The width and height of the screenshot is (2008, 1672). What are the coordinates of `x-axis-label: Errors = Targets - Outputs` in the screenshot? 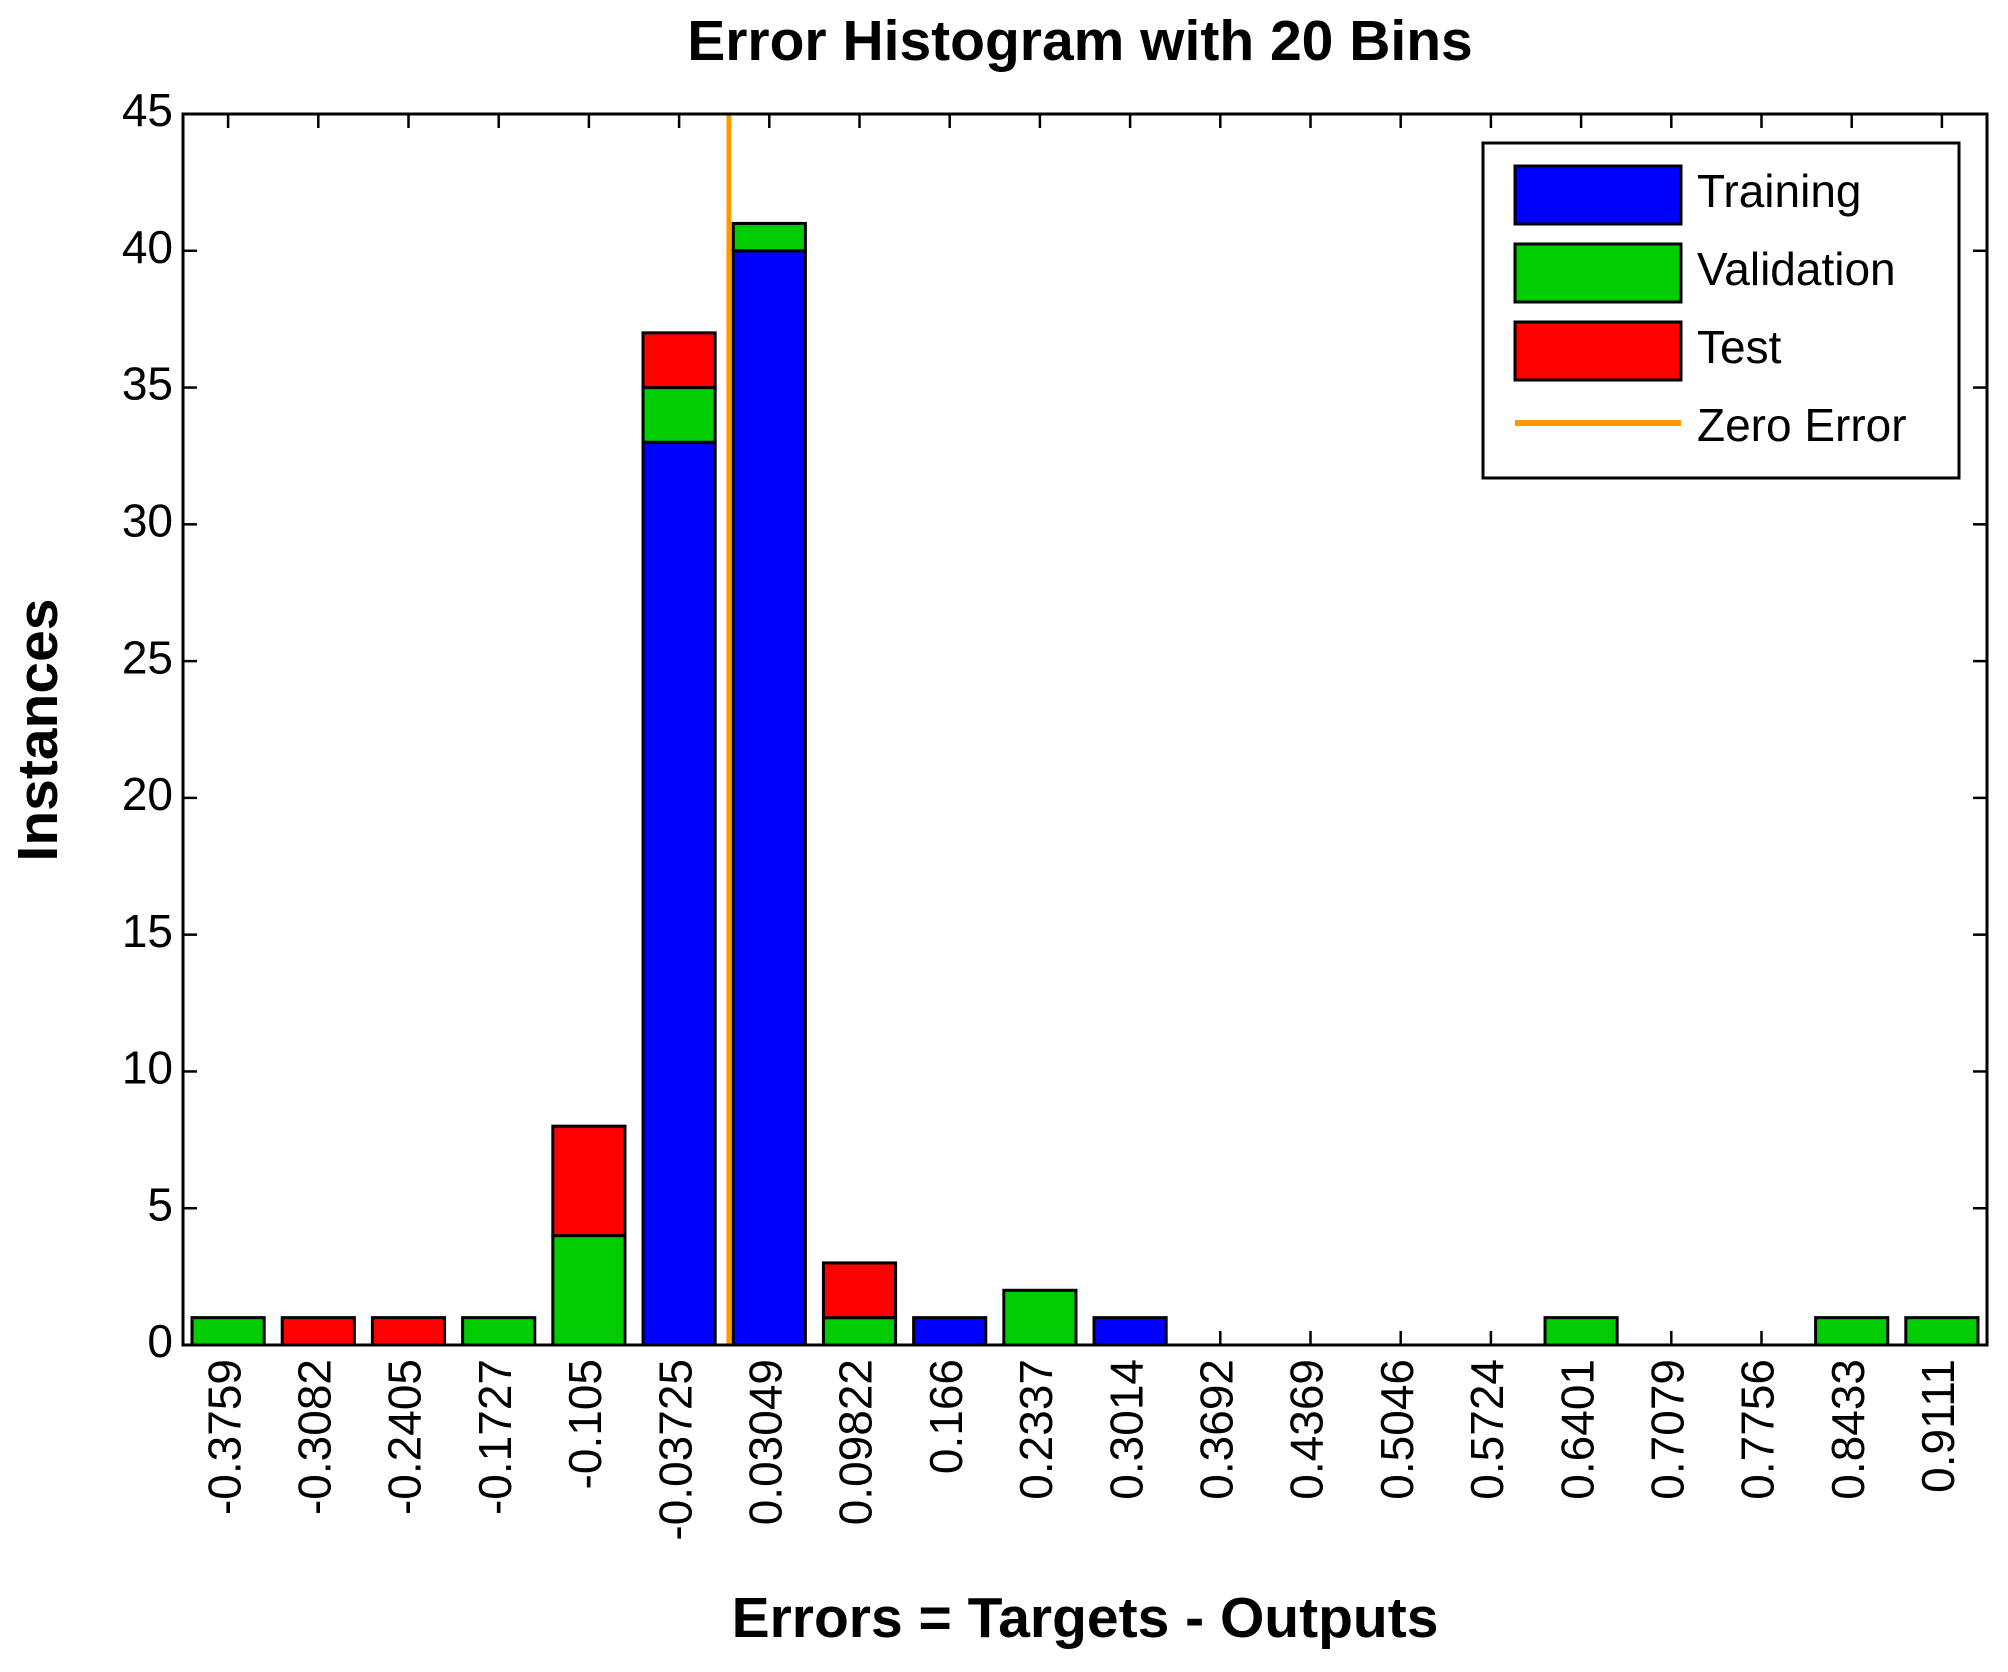 It's located at (1085, 1618).